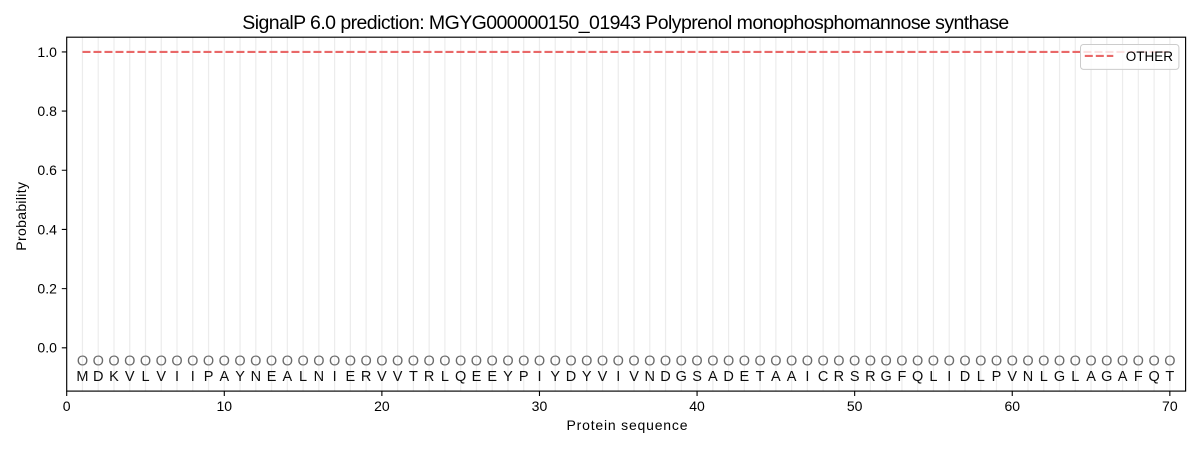 The image size is (1200, 450). I want to click on svg-text: 0.6, so click(47, 170).